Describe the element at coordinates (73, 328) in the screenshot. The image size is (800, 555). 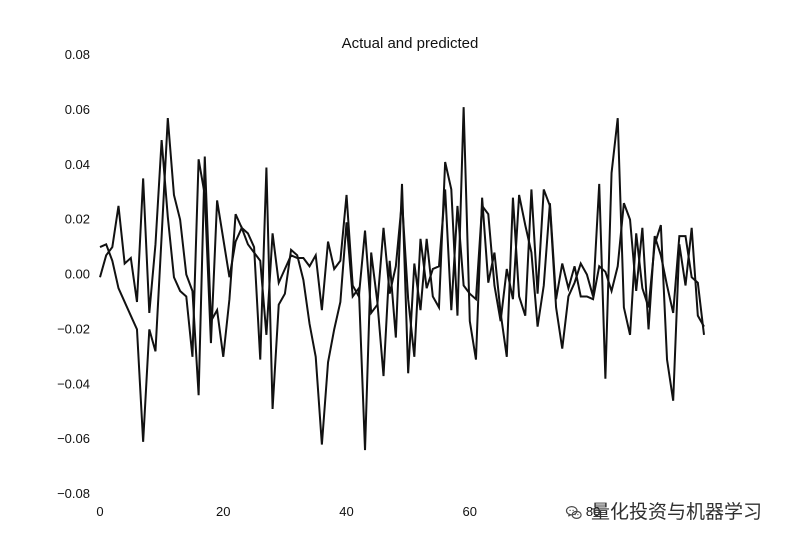
I see `y-tick-label: −0.02` at that location.